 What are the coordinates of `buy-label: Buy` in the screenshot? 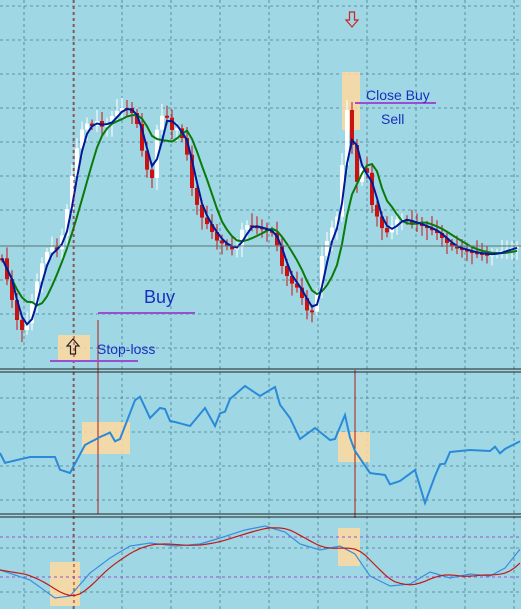 It's located at (159, 297).